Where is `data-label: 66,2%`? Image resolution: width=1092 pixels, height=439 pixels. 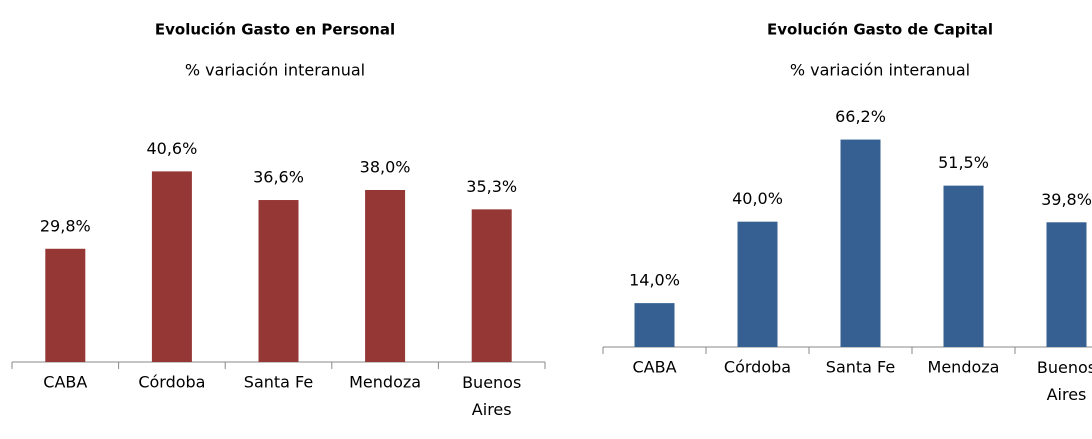
data-label: 66,2% is located at coordinates (860, 116).